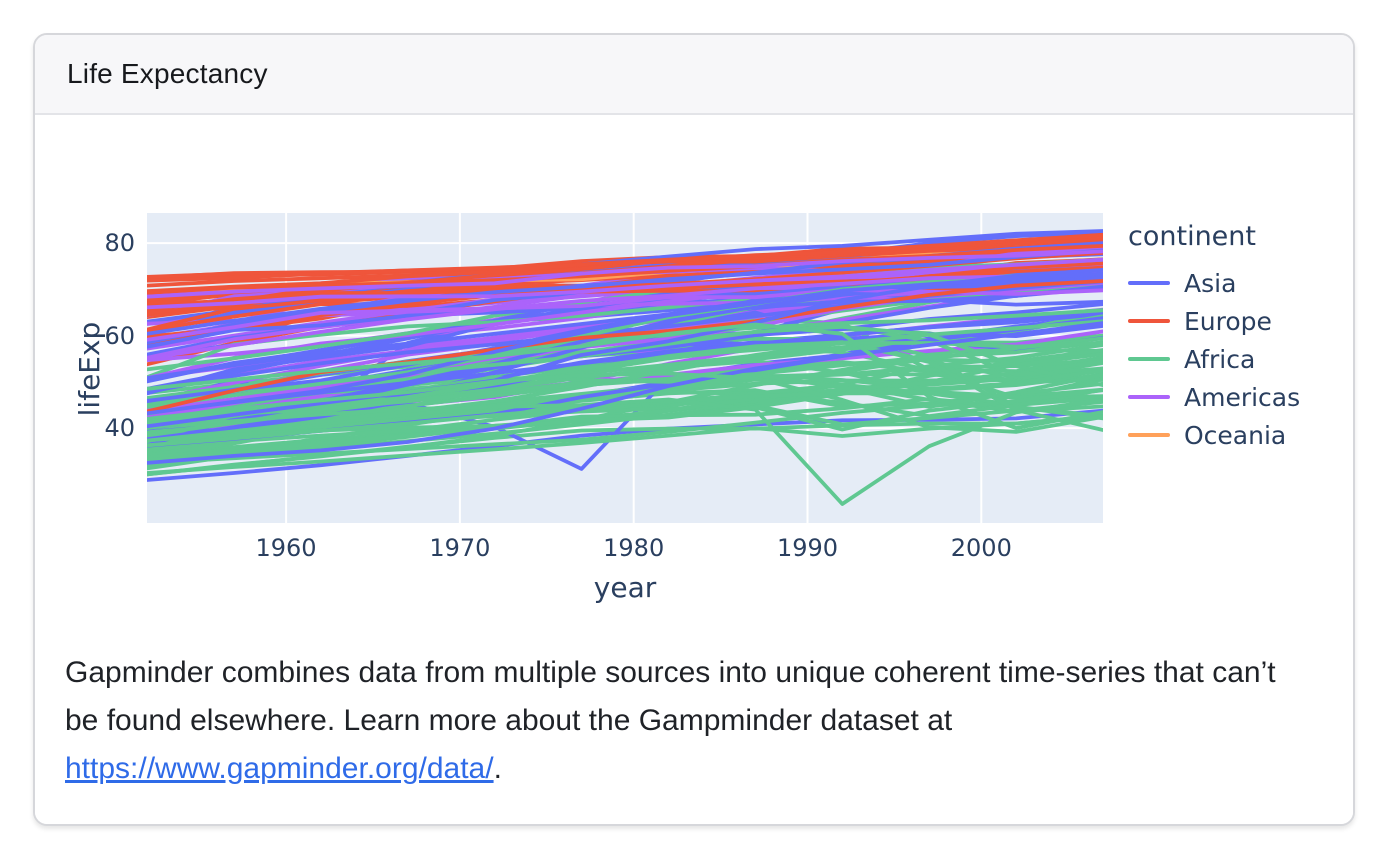 This screenshot has width=1388, height=849. Describe the element at coordinates (694, 75) in the screenshot. I see `card-header: Life Expectancy` at that location.